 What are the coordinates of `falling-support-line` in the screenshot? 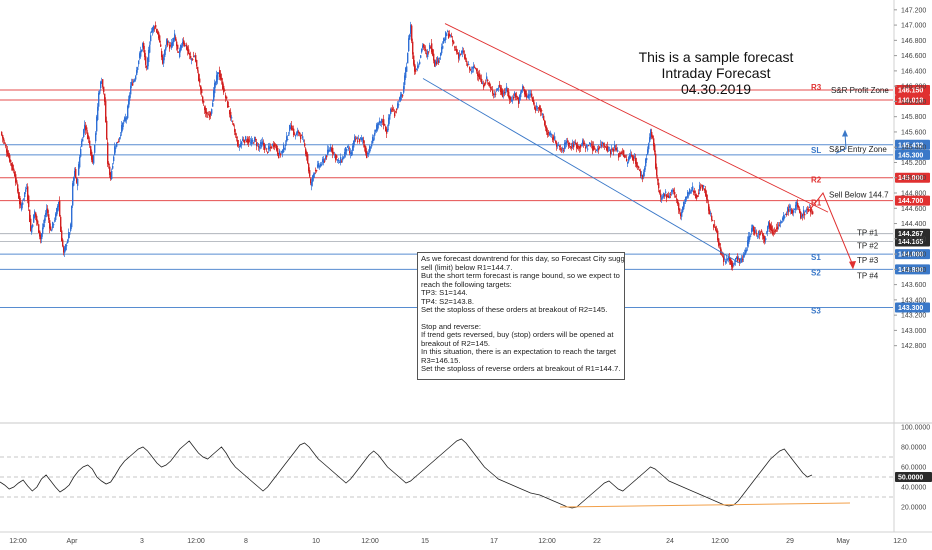 It's located at (581, 171).